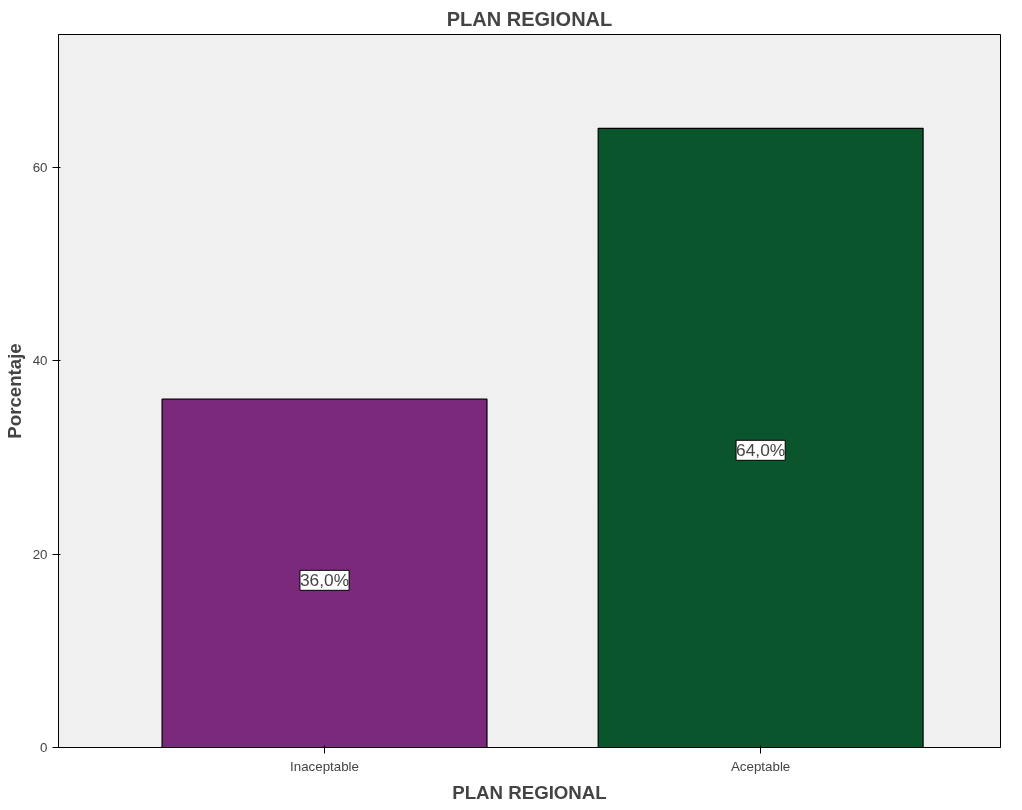  Describe the element at coordinates (761, 450) in the screenshot. I see `data-label: 64,0%` at that location.